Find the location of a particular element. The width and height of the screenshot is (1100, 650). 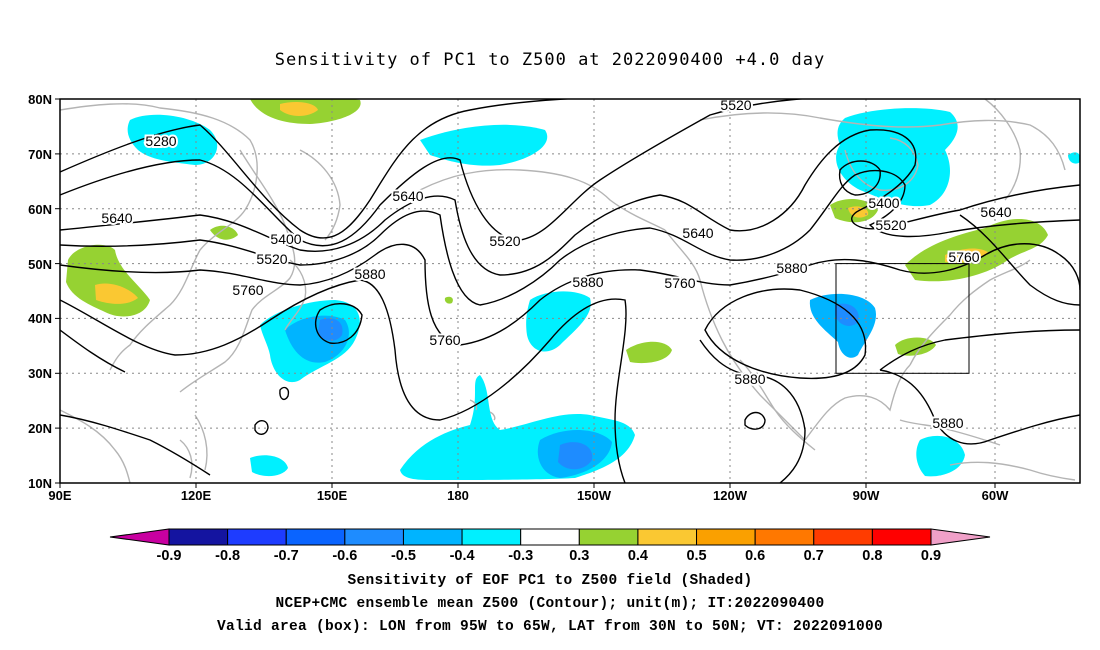

lat-label: 70N is located at coordinates (40, 154).